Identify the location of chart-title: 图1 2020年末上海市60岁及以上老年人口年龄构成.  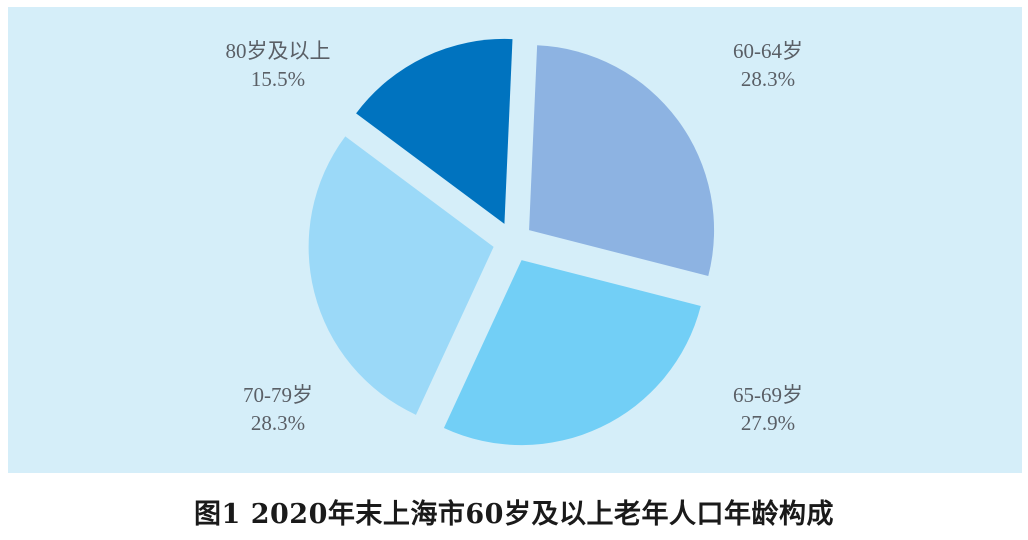
(514, 514).